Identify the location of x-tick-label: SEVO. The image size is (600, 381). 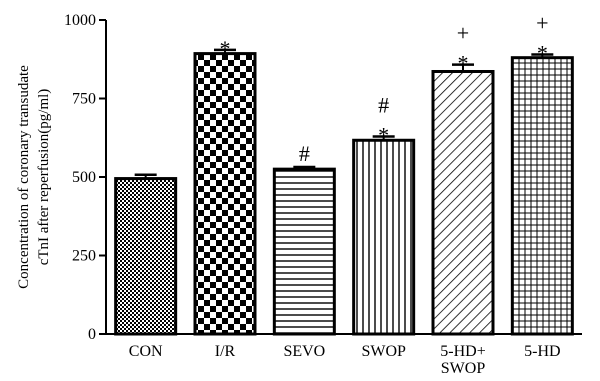
(304, 351).